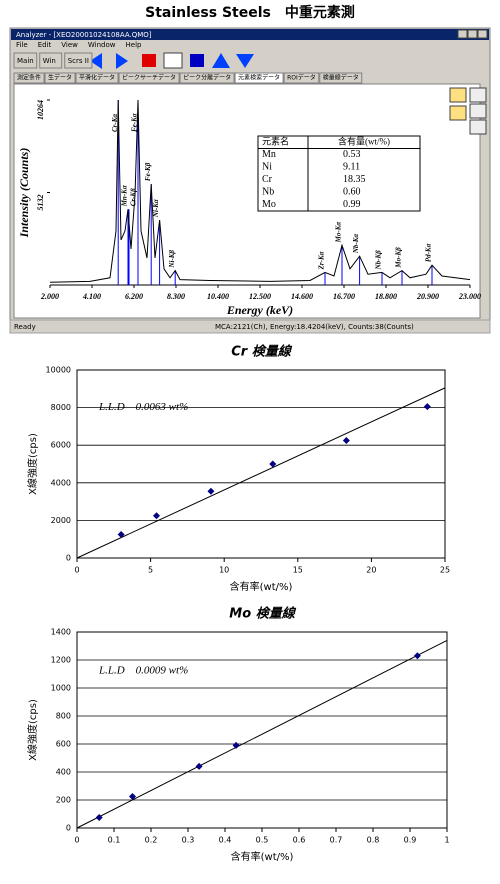 The width and height of the screenshot is (500, 884). I want to click on result-table, so click(339, 173).